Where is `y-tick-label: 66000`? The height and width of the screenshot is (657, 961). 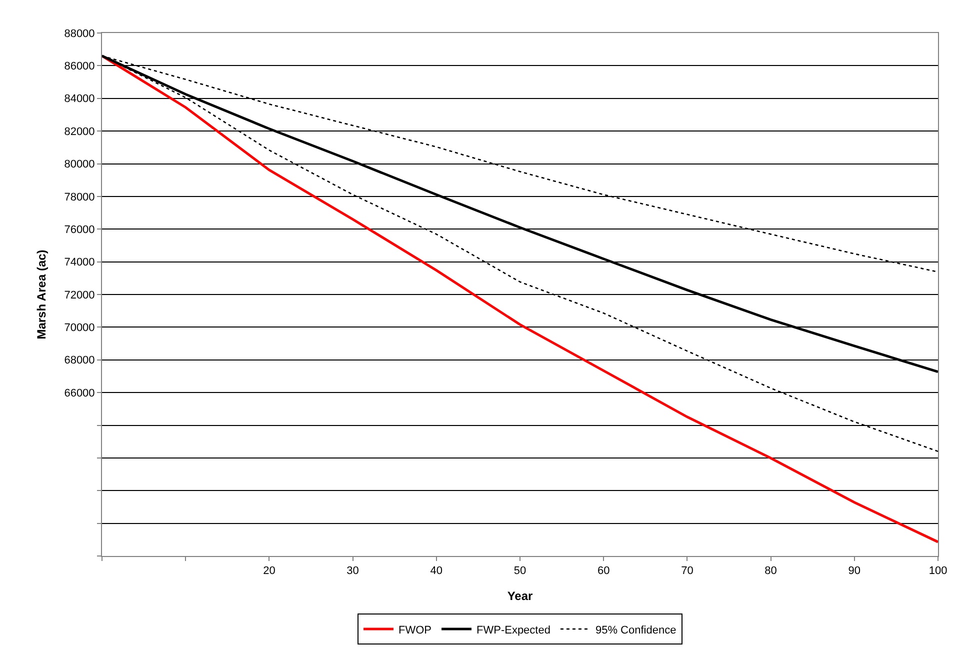 y-tick-label: 66000 is located at coordinates (79, 393).